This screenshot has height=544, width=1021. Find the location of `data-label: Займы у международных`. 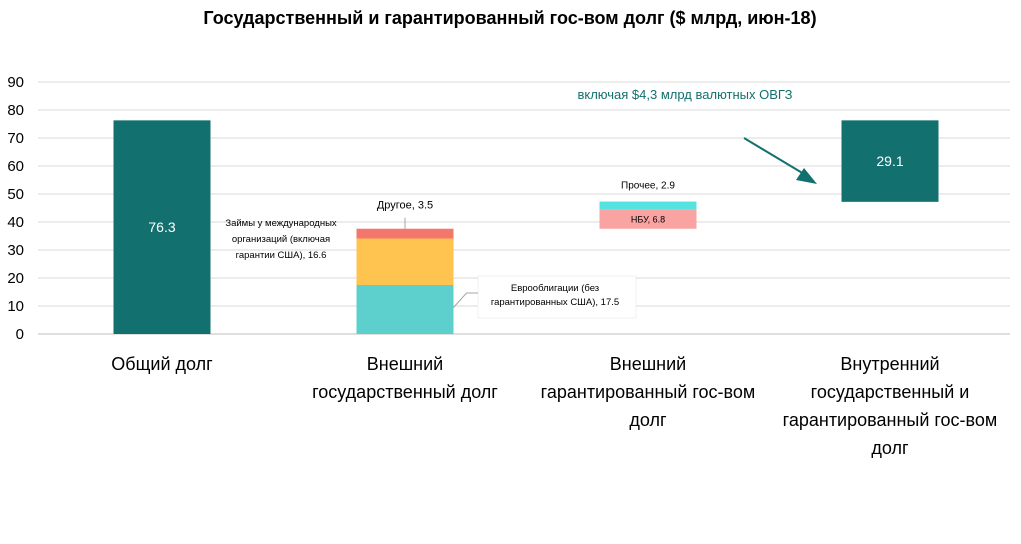

data-label: Займы у международных is located at coordinates (281, 223).